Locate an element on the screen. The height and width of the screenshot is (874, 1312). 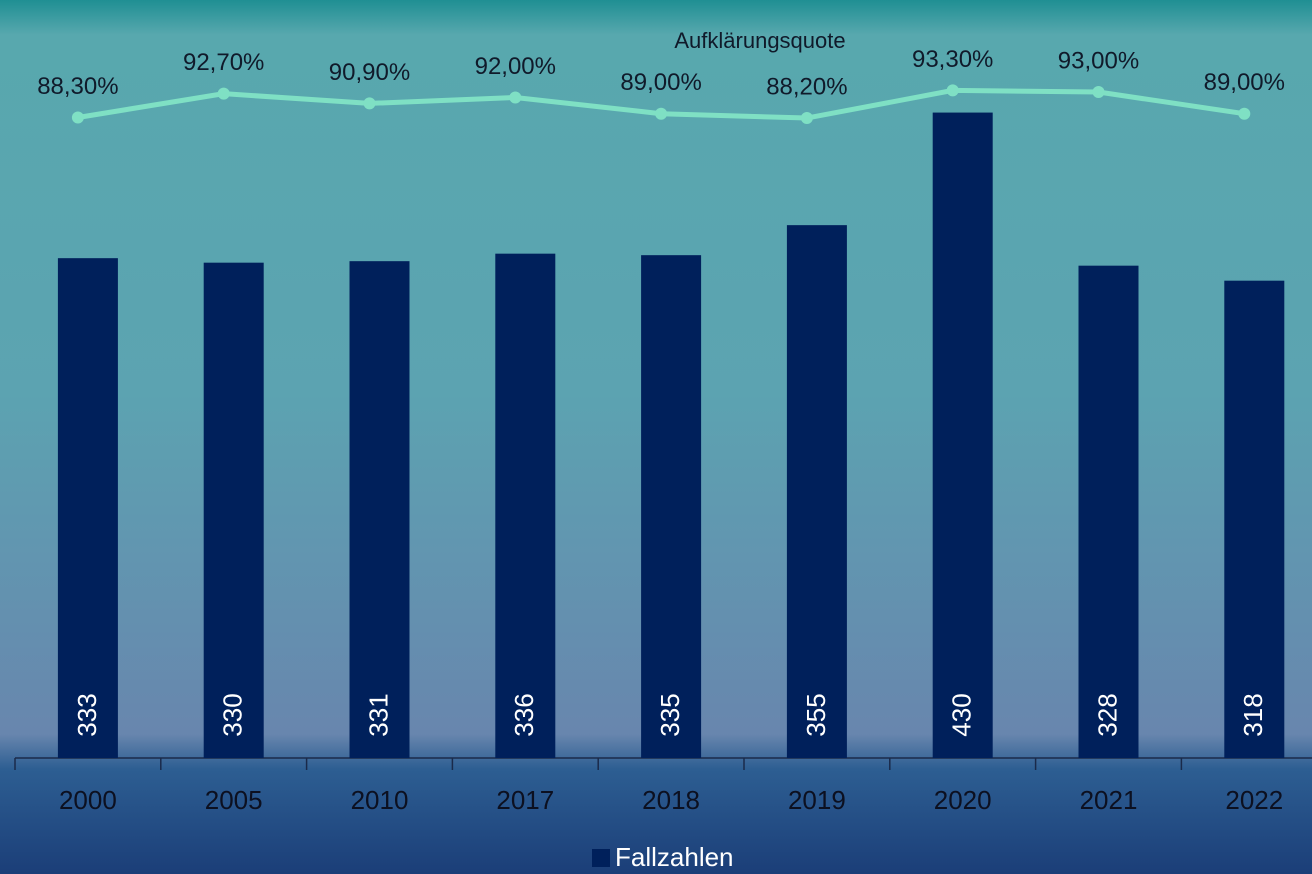
bar-value-label: 430 is located at coordinates (962, 714).